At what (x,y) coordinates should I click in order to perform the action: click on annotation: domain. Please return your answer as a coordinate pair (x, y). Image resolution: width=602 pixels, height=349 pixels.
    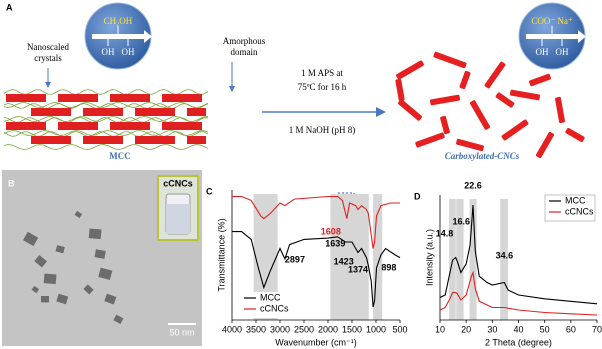
    Looking at the image, I should click on (244, 52).